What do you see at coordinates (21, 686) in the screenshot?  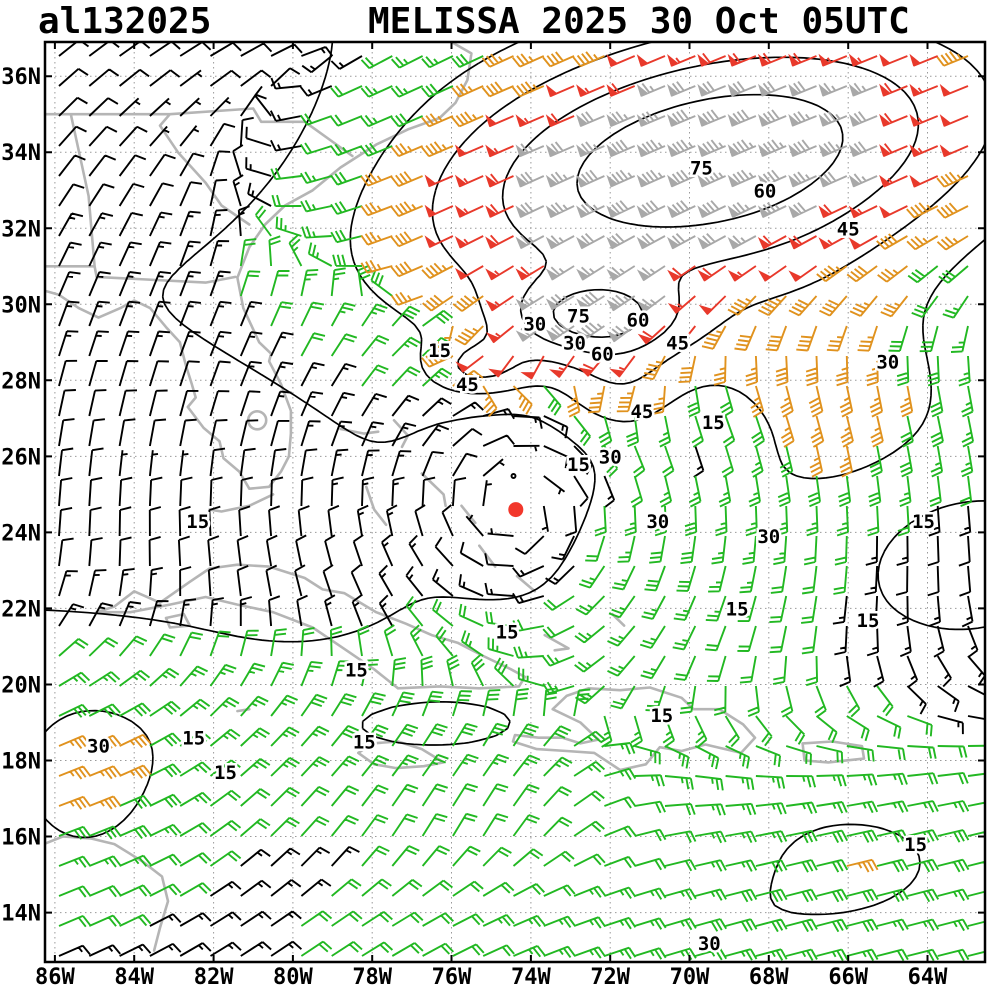 I see `y-axis-label: 20N` at bounding box center [21, 686].